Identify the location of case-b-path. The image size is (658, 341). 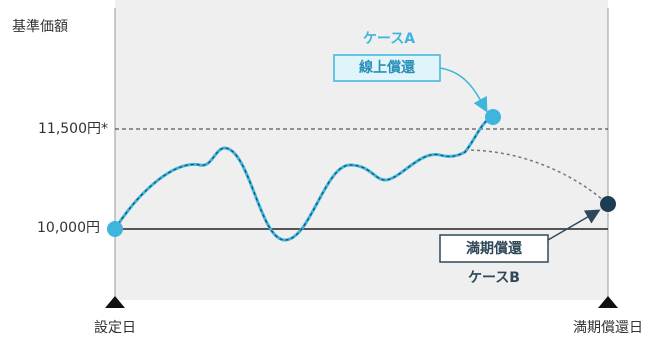
(534, 175).